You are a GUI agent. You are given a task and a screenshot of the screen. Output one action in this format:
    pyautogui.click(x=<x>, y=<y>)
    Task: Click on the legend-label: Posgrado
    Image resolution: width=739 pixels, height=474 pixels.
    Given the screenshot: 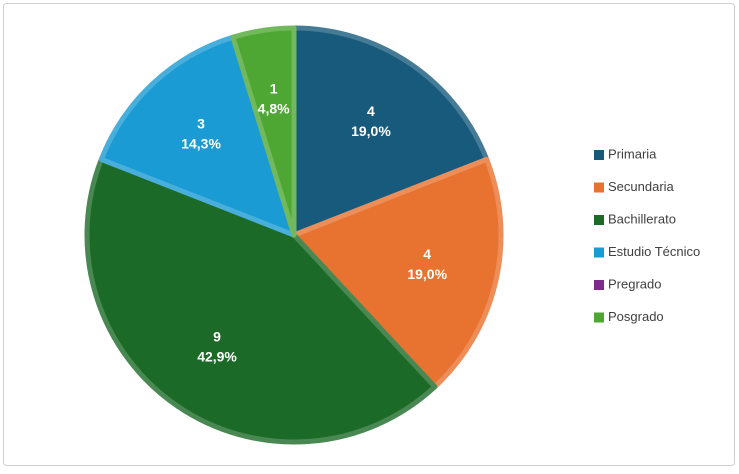 What is the action you would take?
    pyautogui.click(x=636, y=316)
    